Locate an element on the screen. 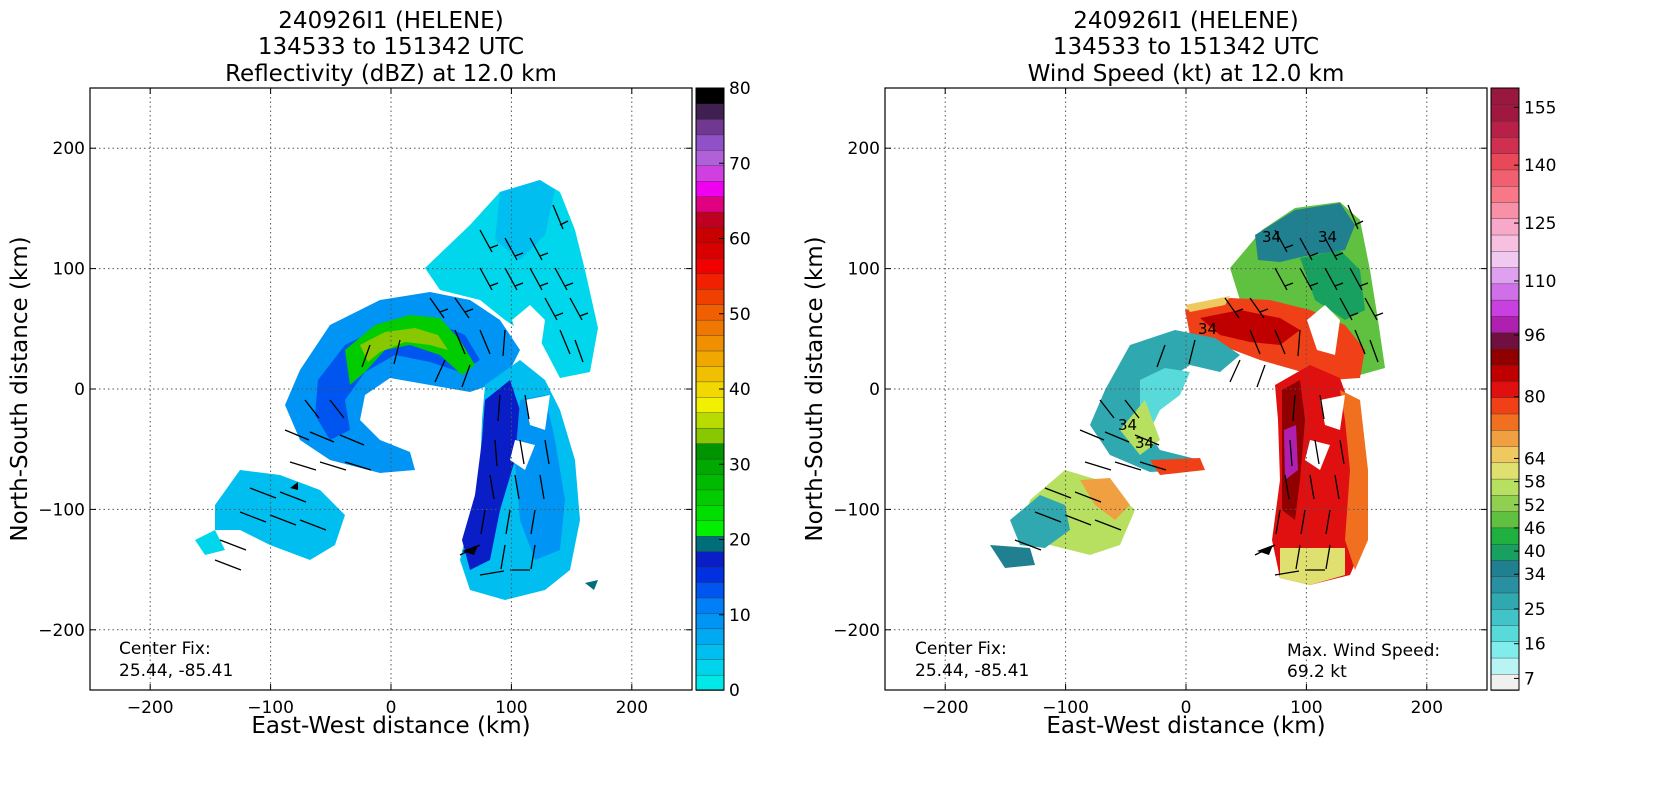  wind-speed-field: 34 34 34 34 34 is located at coordinates (1187, 393).